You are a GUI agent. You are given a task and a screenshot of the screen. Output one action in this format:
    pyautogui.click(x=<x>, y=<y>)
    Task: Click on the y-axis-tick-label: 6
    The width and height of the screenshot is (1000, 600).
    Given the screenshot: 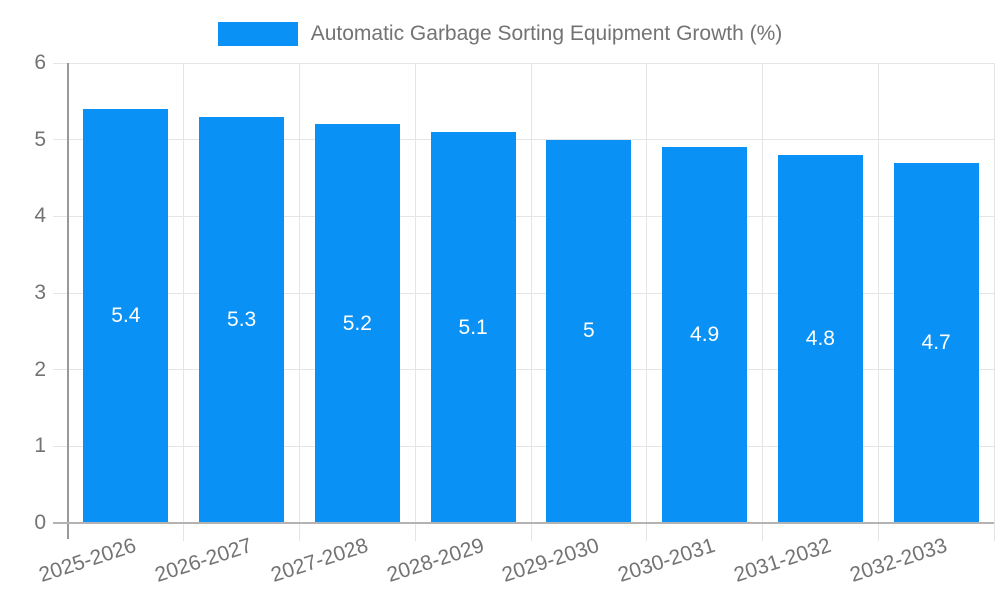 What is the action you would take?
    pyautogui.click(x=40, y=62)
    